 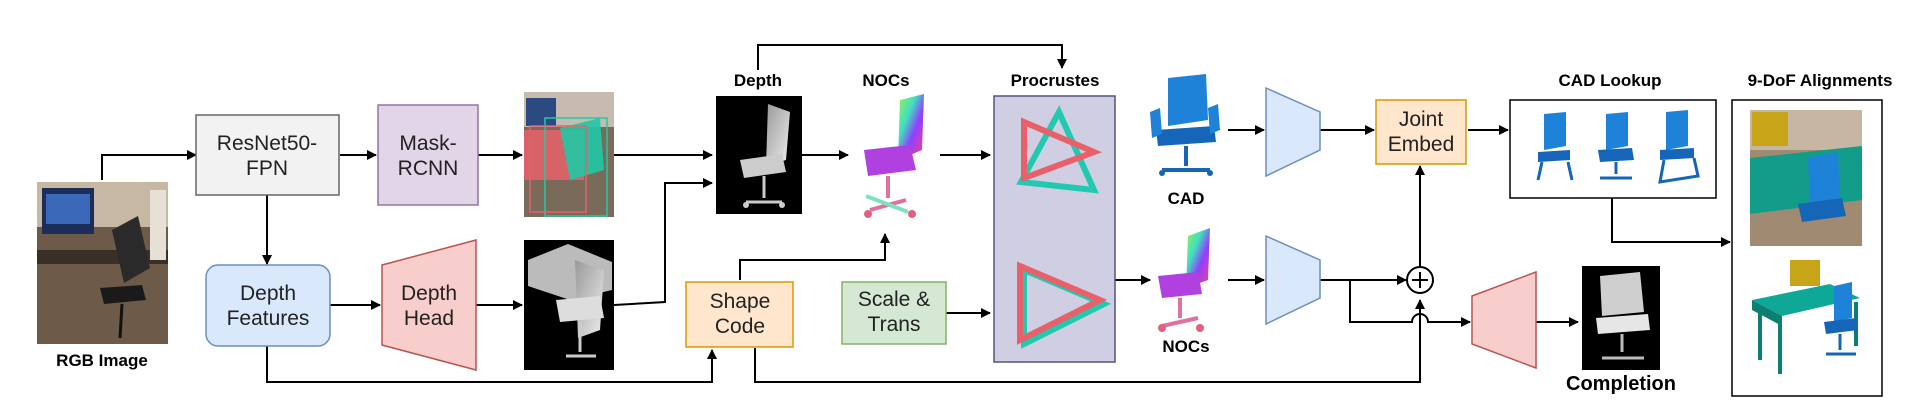 I want to click on completion-image, so click(x=1621, y=318).